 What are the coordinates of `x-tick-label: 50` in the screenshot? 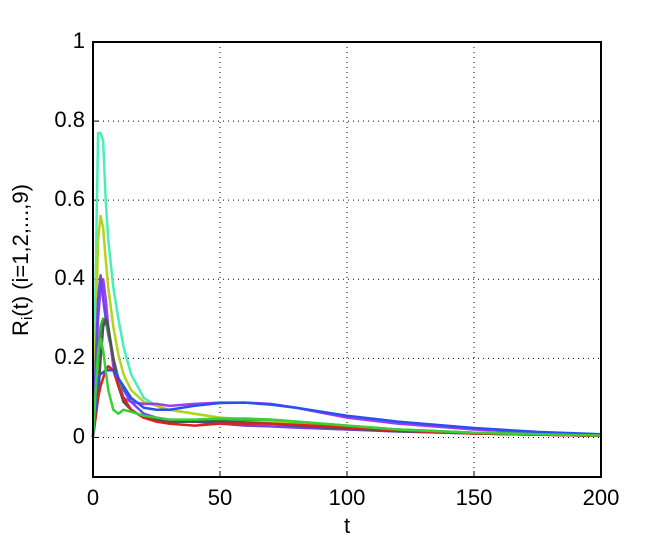 It's located at (220, 497).